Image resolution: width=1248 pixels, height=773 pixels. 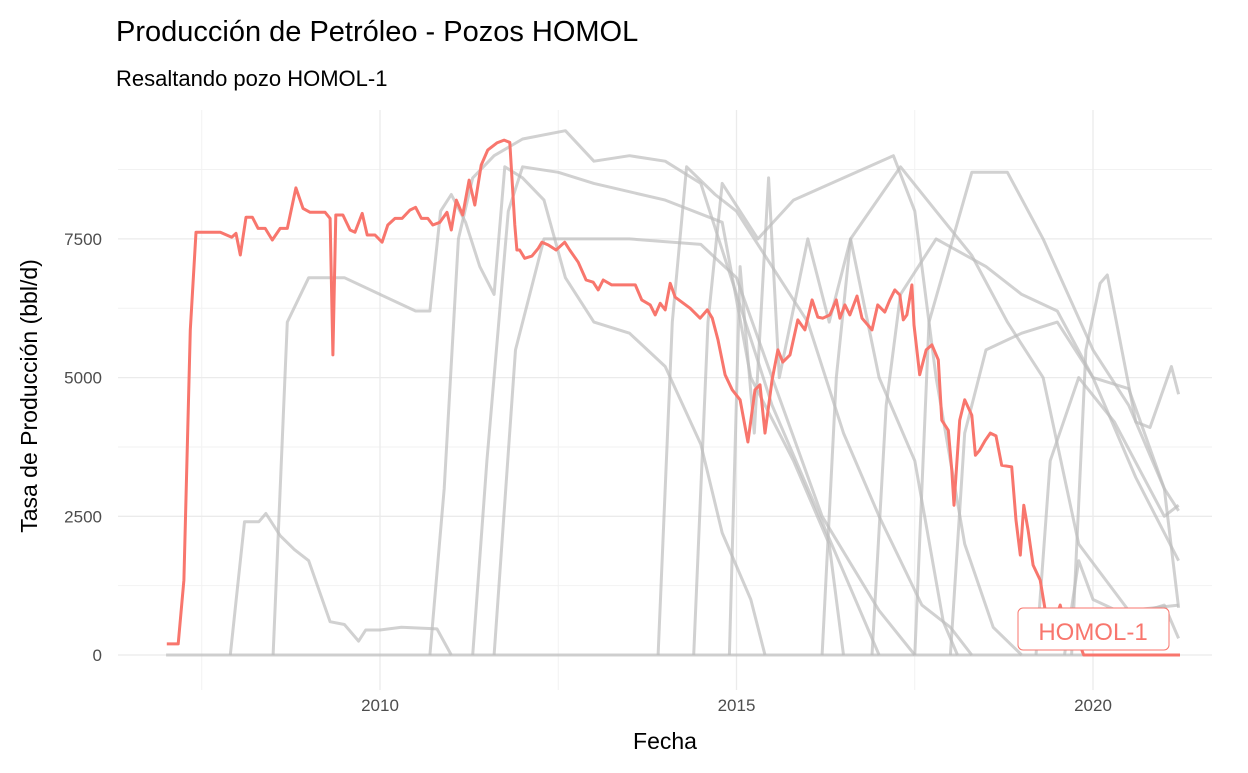 What do you see at coordinates (1093, 705) in the screenshot?
I see `x-tick-label: 2020` at bounding box center [1093, 705].